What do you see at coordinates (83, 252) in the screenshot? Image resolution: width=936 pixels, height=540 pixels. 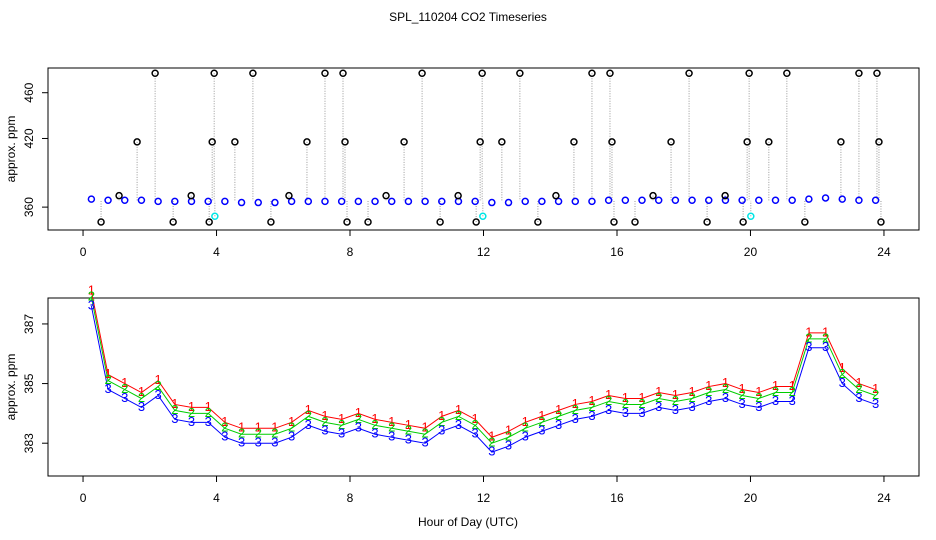 I see `x-tick-label: 0` at bounding box center [83, 252].